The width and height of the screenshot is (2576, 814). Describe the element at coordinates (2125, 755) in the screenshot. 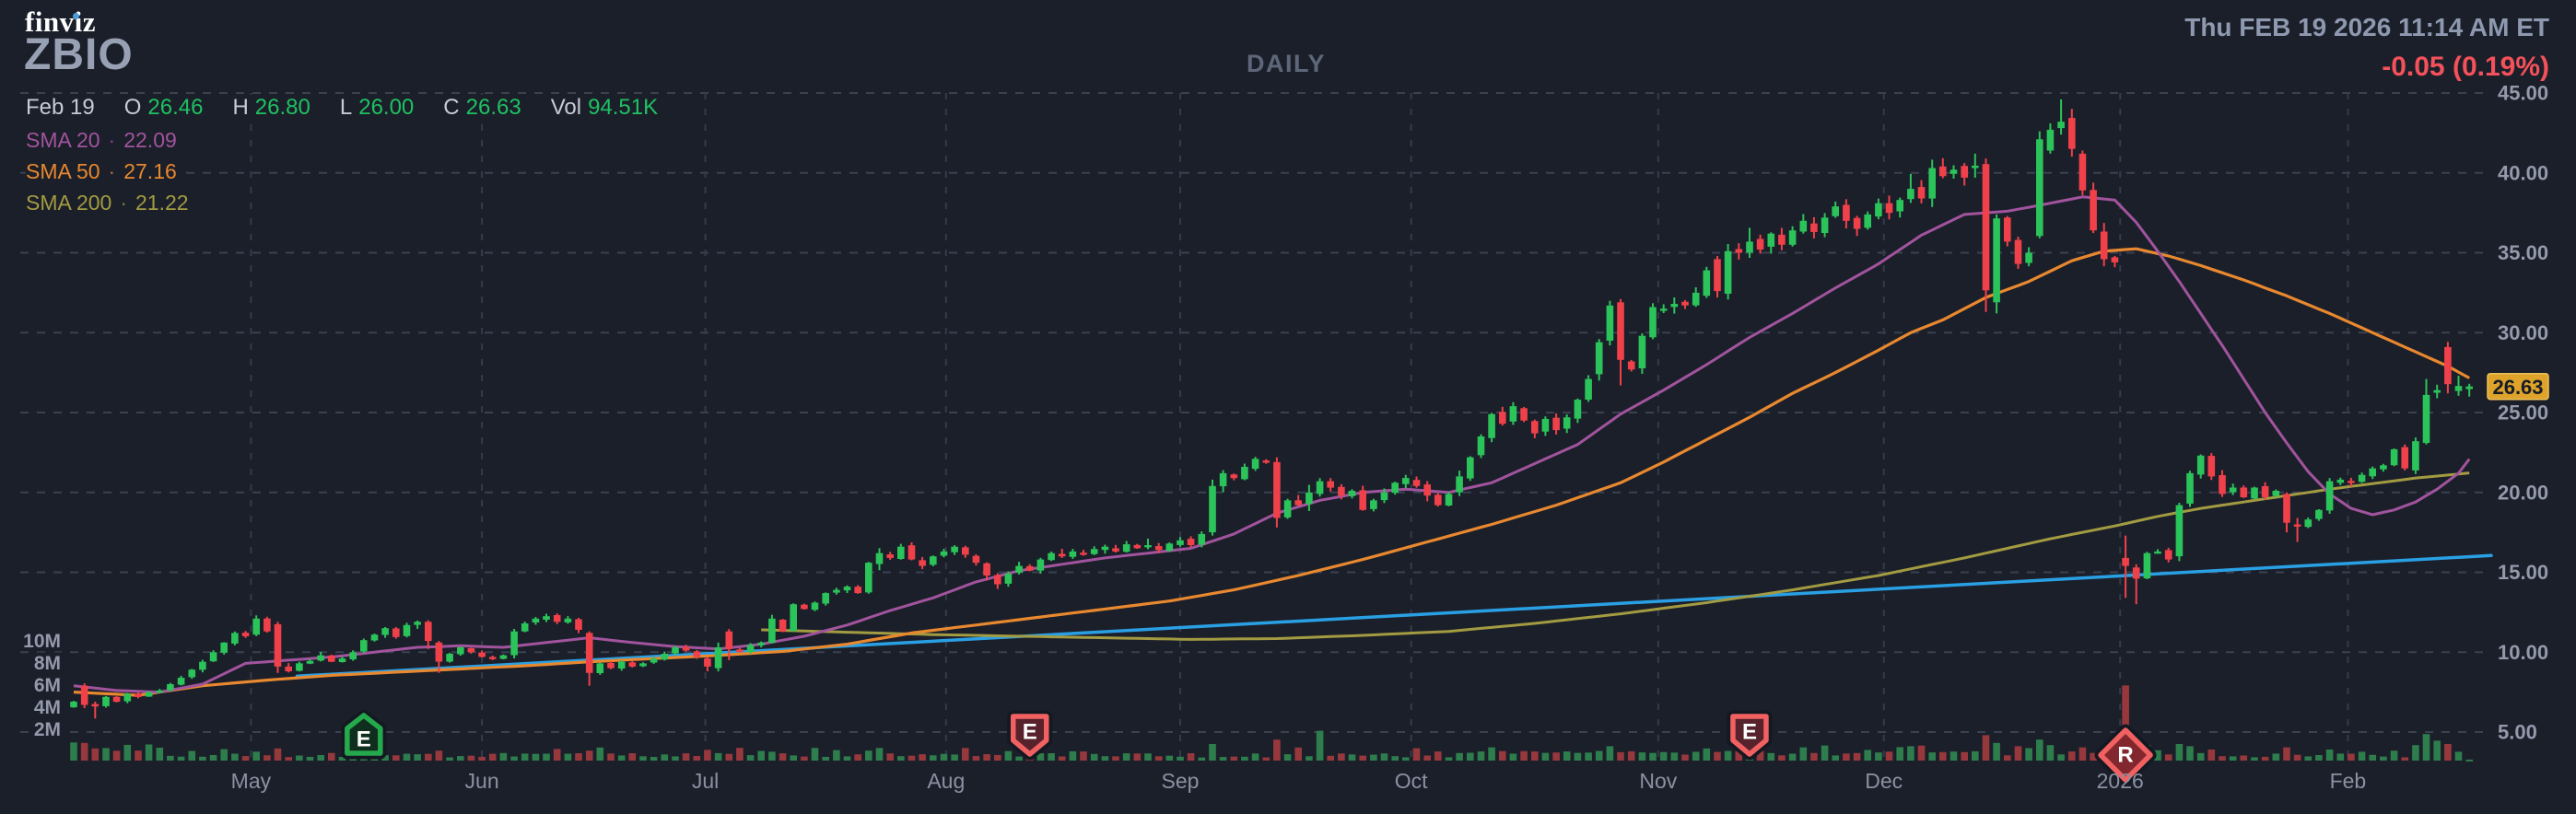

I see `split-badge: R` at that location.